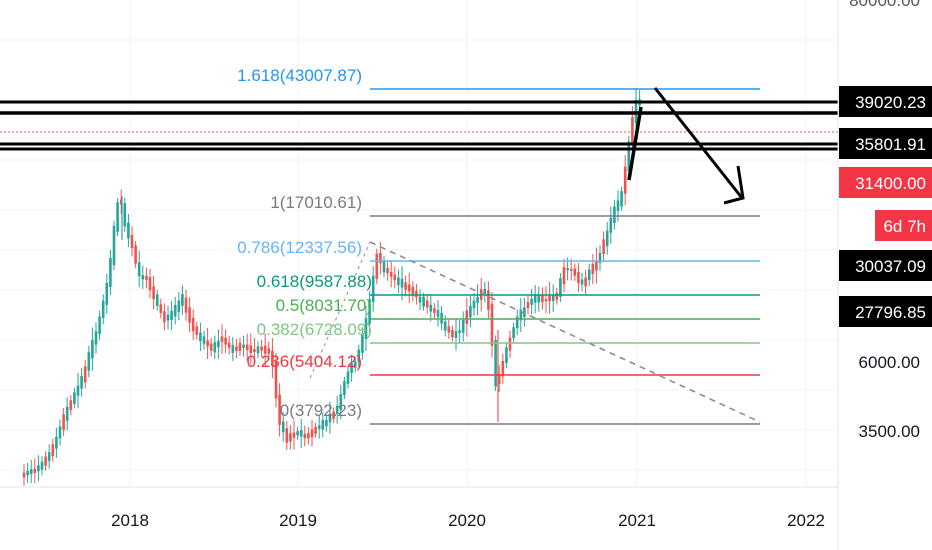  I want to click on arrow-shaft, so click(698, 143).